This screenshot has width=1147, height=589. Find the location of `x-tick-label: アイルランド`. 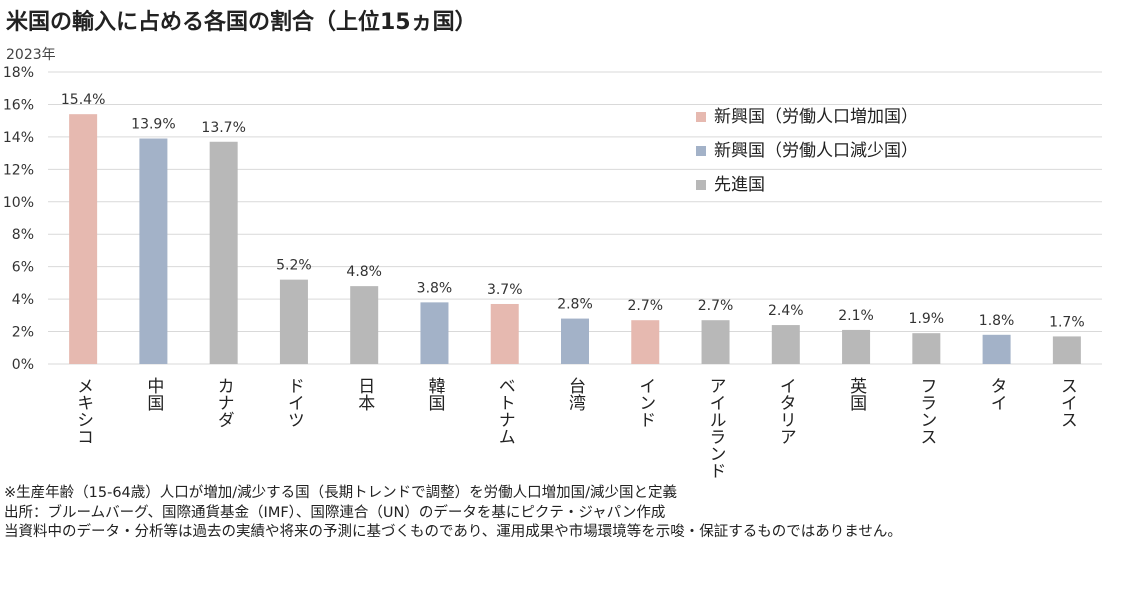

x-tick-label: アイルランド is located at coordinates (716, 428).